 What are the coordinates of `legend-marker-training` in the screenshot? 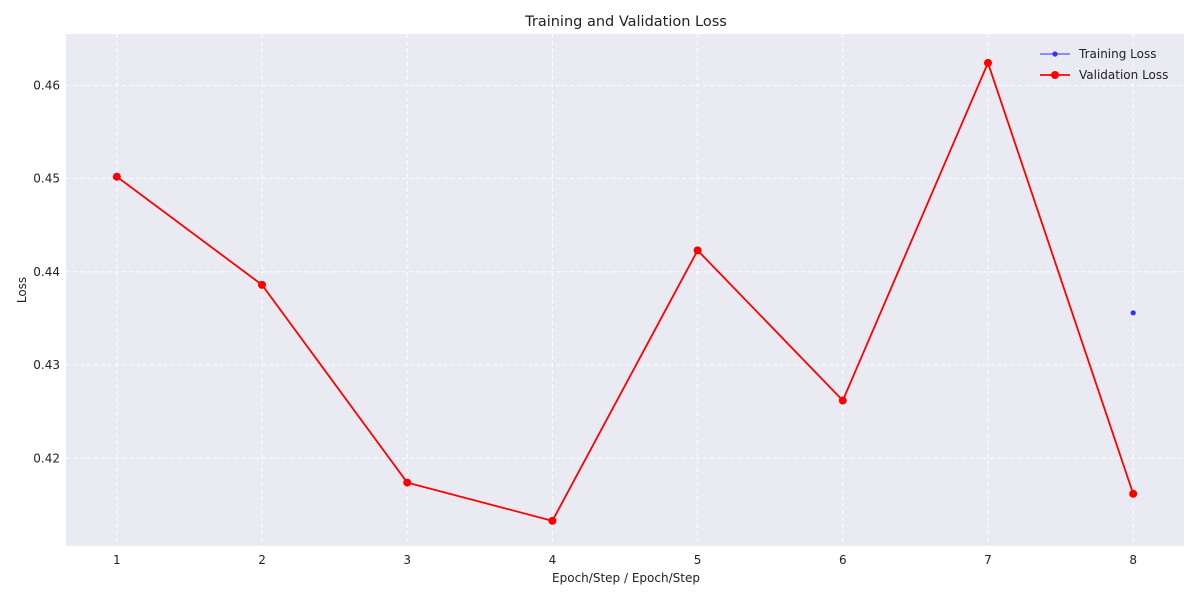 It's located at (1055, 54).